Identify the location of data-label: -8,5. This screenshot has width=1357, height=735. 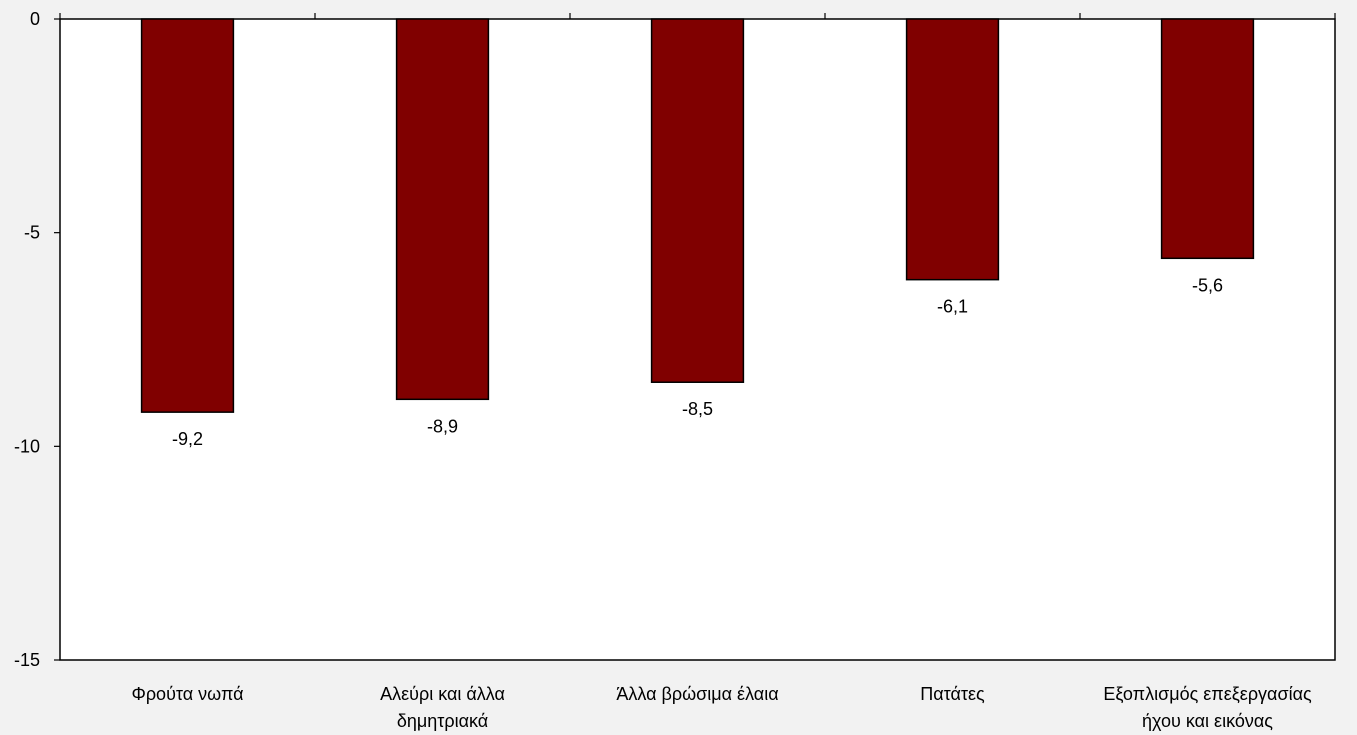
(697, 409).